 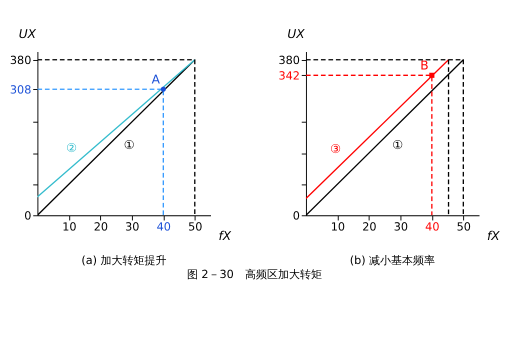 I want to click on text: (b) 减小基本频率, so click(x=393, y=260).